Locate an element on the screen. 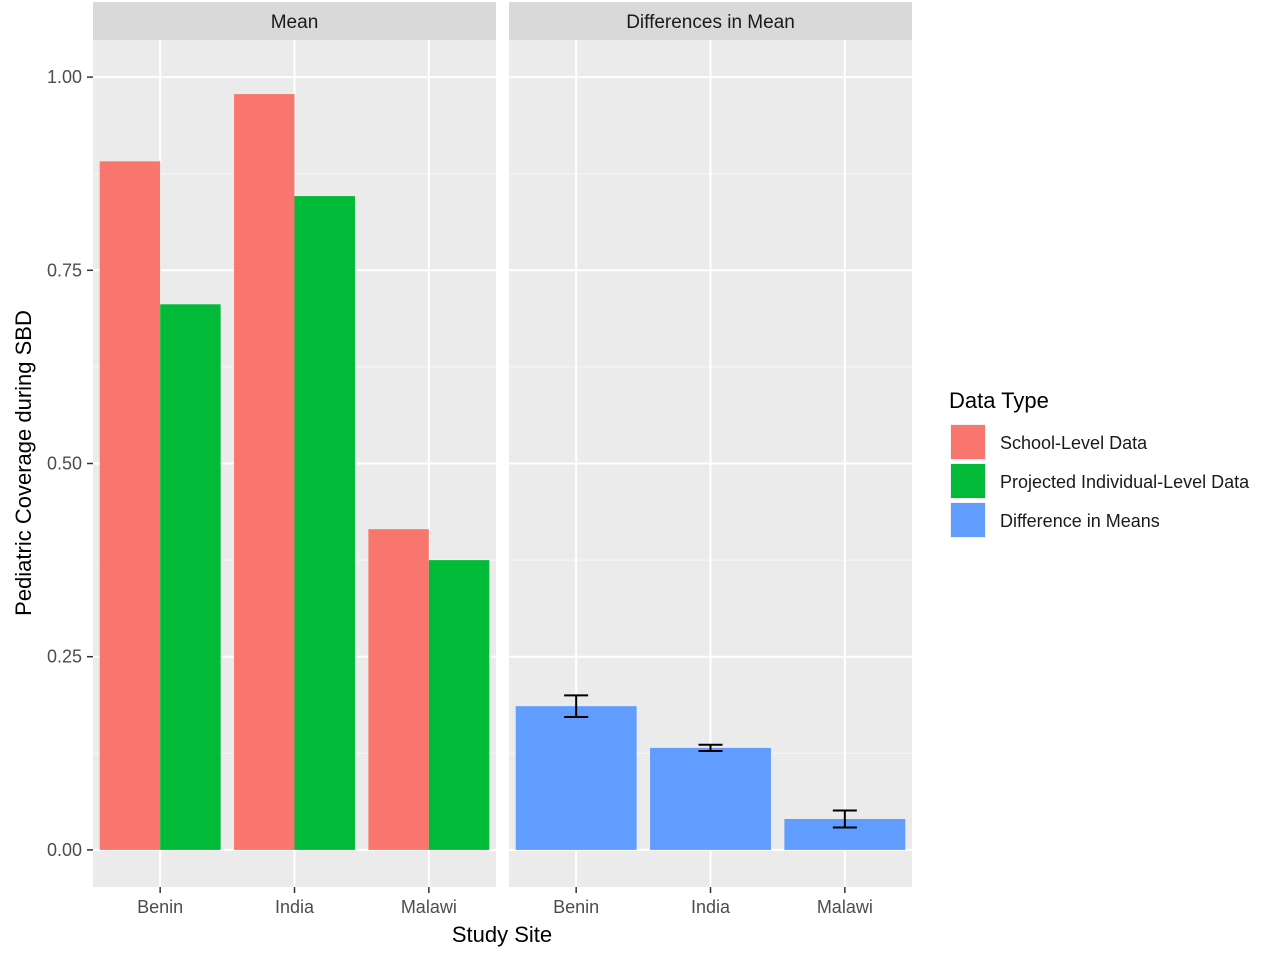  bars-differences is located at coordinates (710, 772).